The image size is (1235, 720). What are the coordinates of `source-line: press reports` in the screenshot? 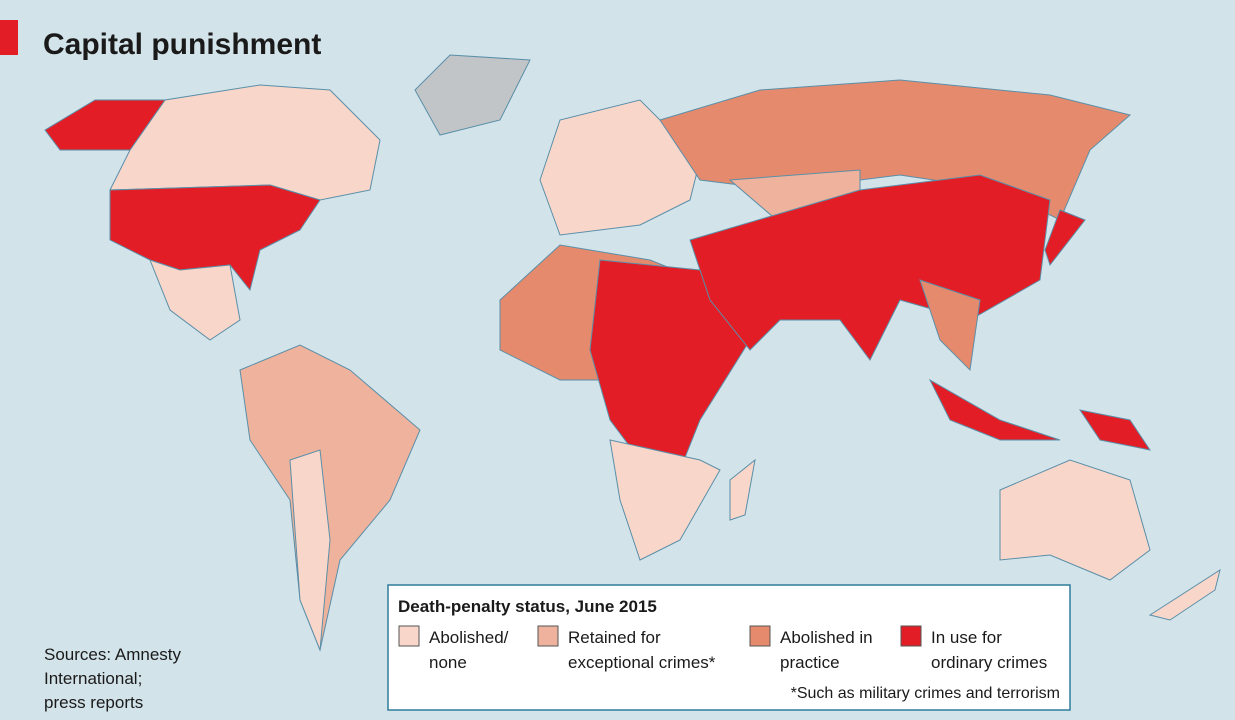 It's located at (93, 702).